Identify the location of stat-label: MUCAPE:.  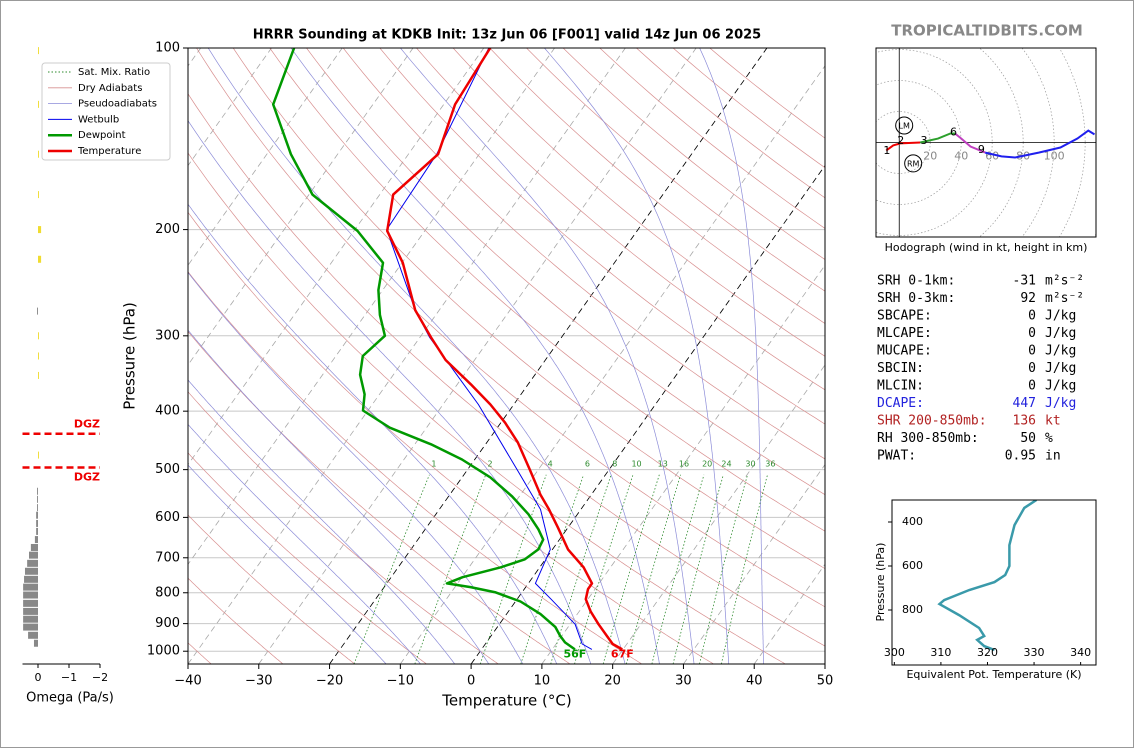
(904, 351).